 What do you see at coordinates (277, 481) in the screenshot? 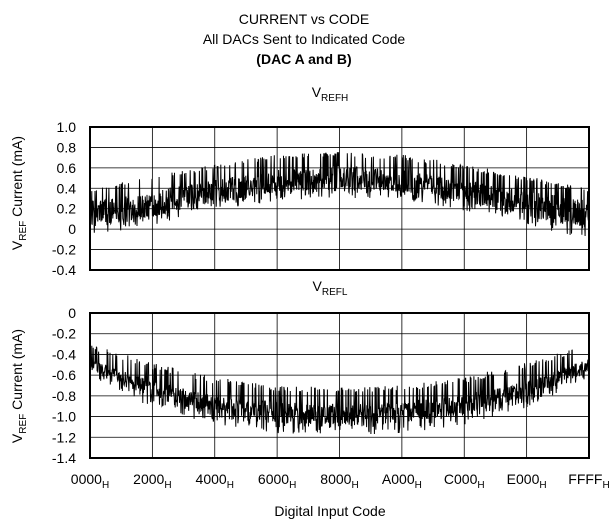
I see `x-tick-label: 6000H` at bounding box center [277, 481].